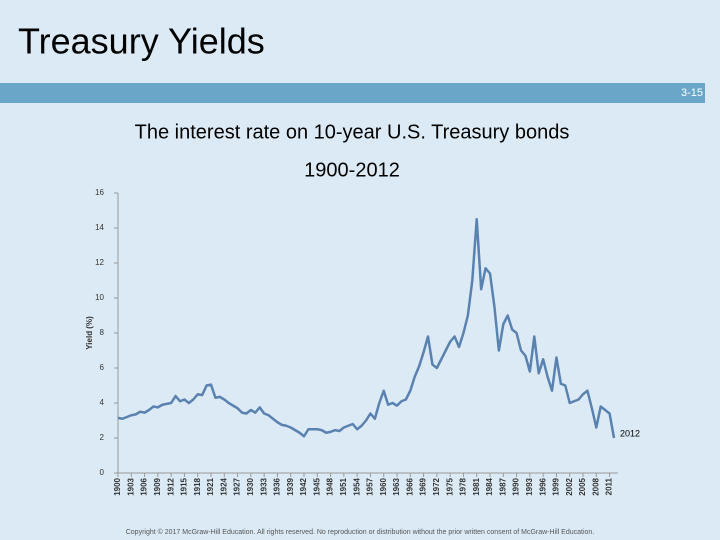  What do you see at coordinates (409, 486) in the screenshot?
I see `x-tick-label: 1966` at bounding box center [409, 486].